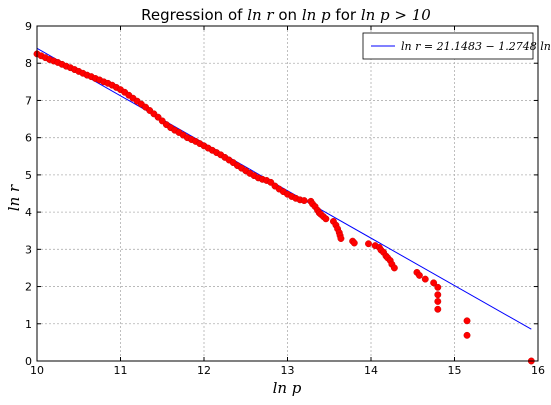  What do you see at coordinates (14, 197) in the screenshot?
I see `y-axis-label: ln r` at bounding box center [14, 197].